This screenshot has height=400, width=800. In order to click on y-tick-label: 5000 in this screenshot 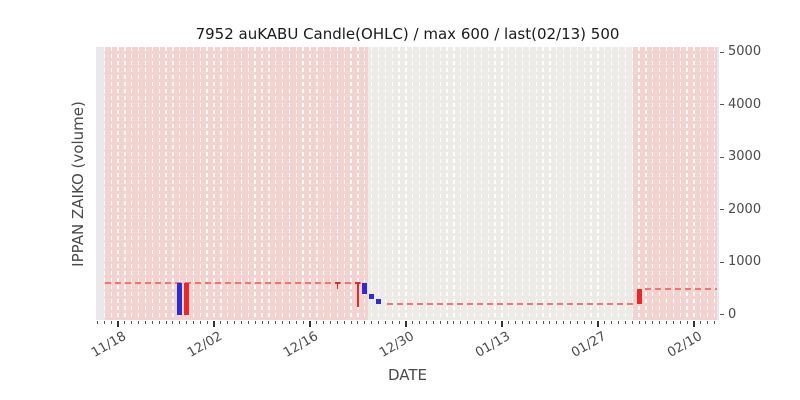, I will do `click(745, 52)`.